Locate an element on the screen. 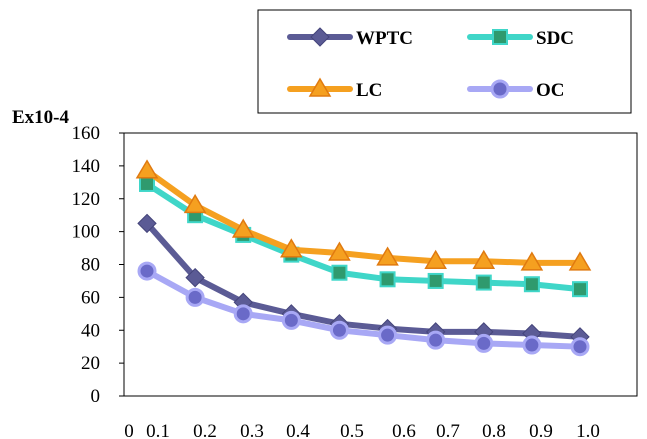  legend-box is located at coordinates (444, 61).